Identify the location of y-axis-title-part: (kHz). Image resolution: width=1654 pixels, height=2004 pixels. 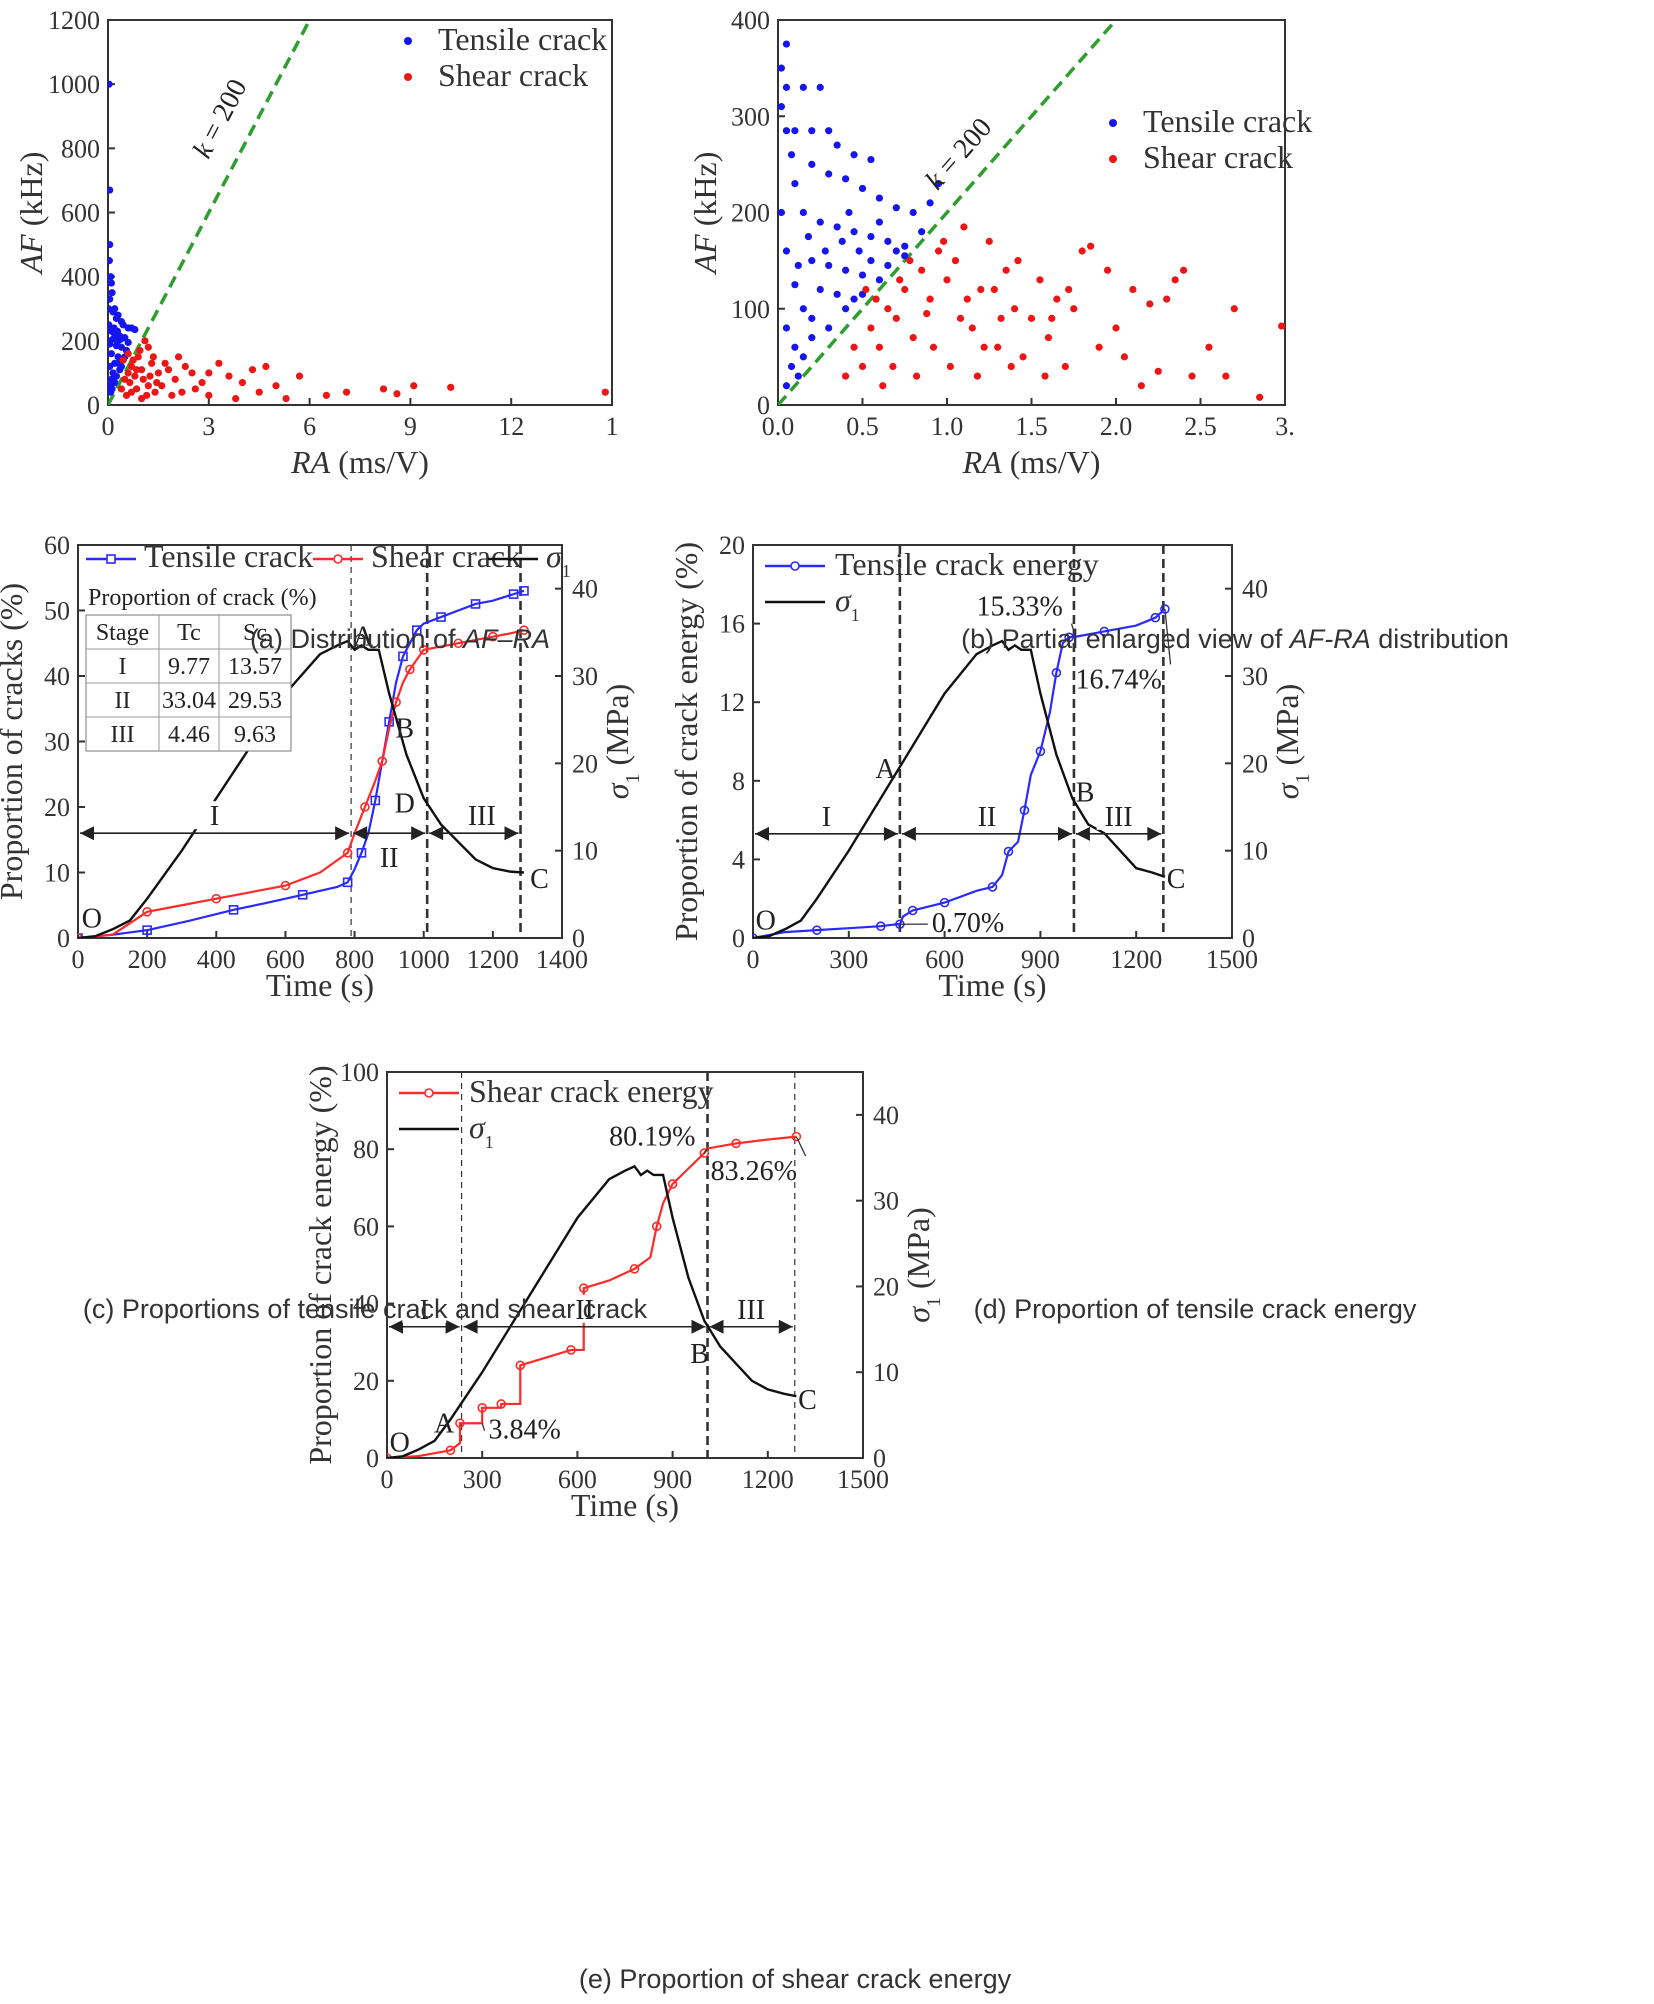
(31, 193).